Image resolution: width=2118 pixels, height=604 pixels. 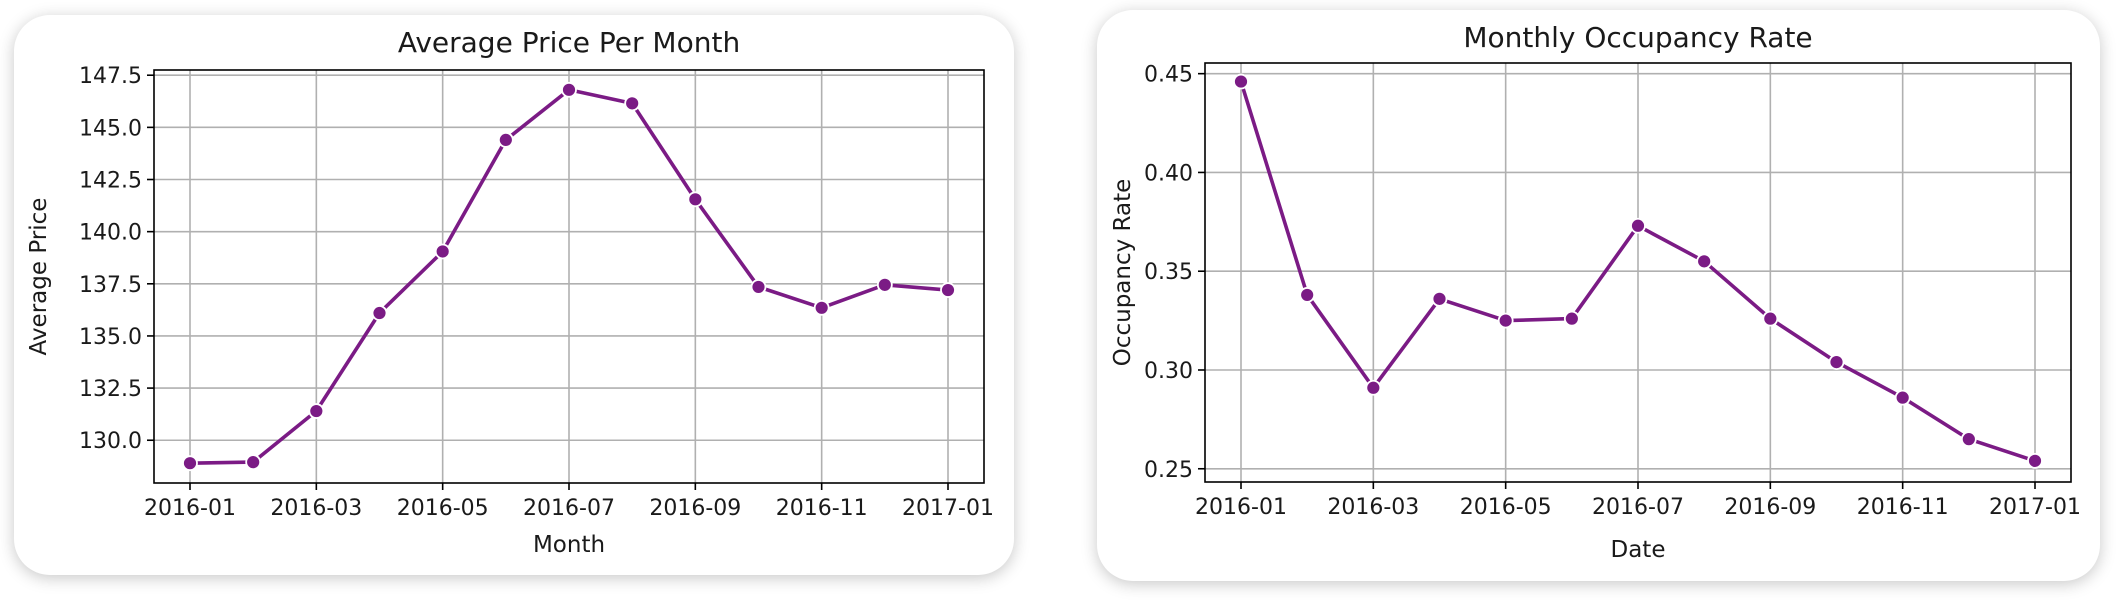 What do you see at coordinates (1168, 173) in the screenshot?
I see `y-tick-label: 0.40` at bounding box center [1168, 173].